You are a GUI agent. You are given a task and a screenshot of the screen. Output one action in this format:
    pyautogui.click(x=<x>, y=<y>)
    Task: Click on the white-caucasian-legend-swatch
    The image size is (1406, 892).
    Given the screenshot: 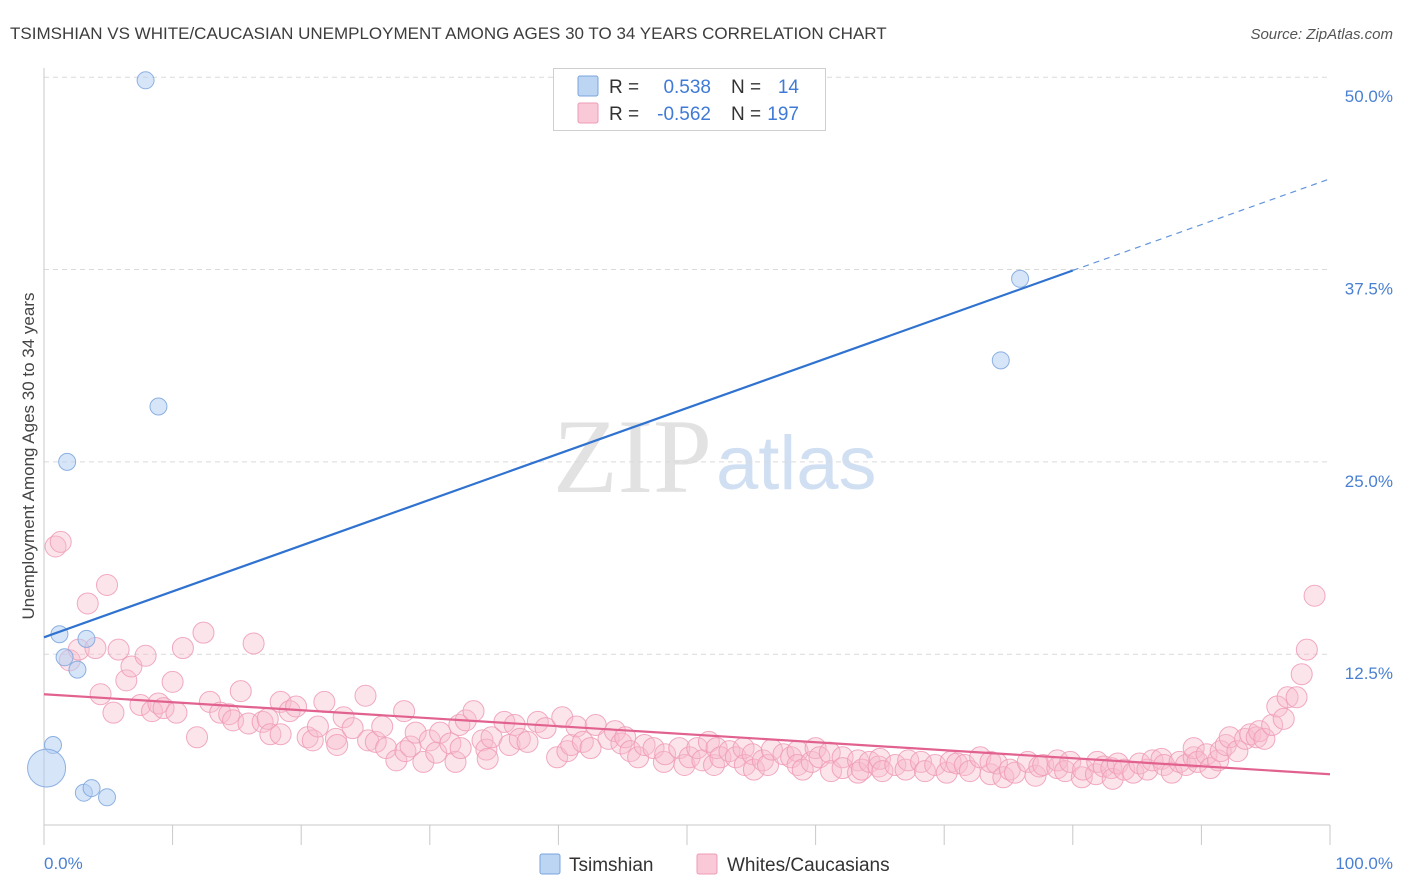 What is the action you would take?
    pyautogui.click(x=588, y=113)
    